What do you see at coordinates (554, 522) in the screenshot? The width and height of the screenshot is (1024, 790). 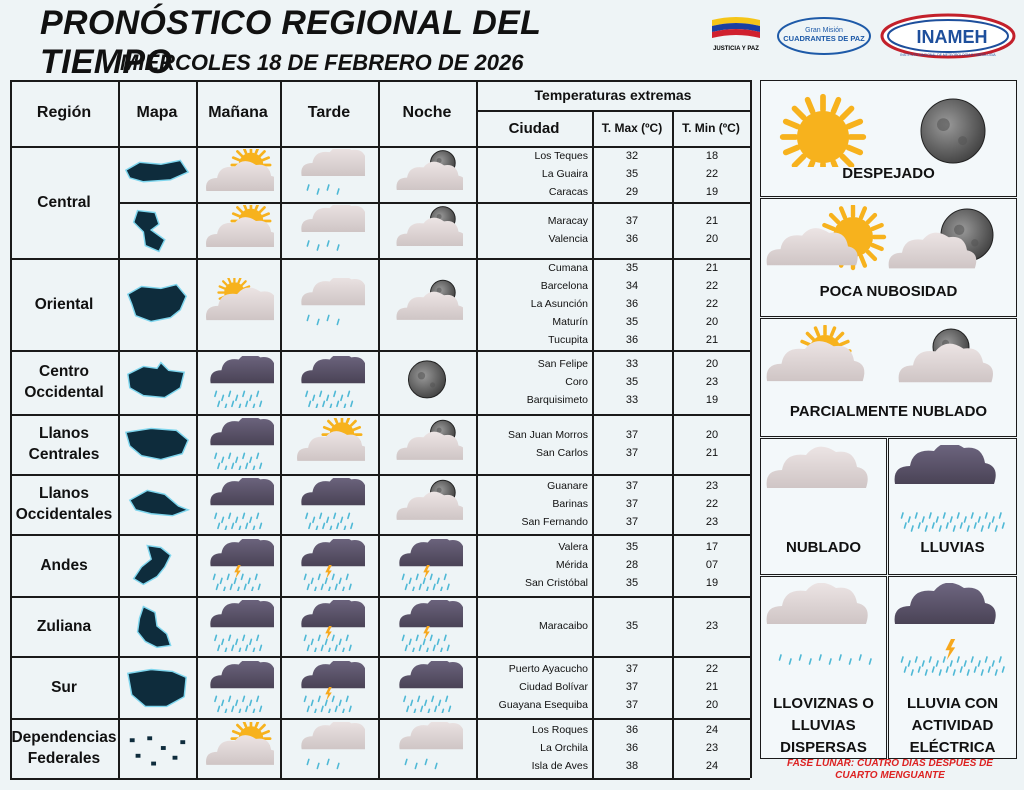 I see `city-name: San Fernando` at bounding box center [554, 522].